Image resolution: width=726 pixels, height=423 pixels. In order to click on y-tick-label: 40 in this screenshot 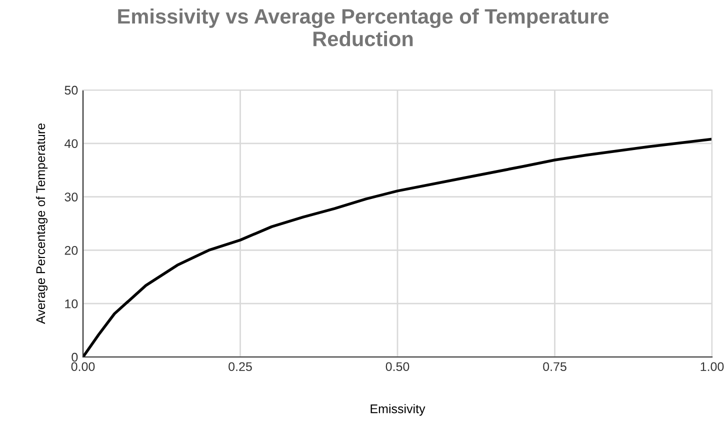, I will do `click(71, 143)`.